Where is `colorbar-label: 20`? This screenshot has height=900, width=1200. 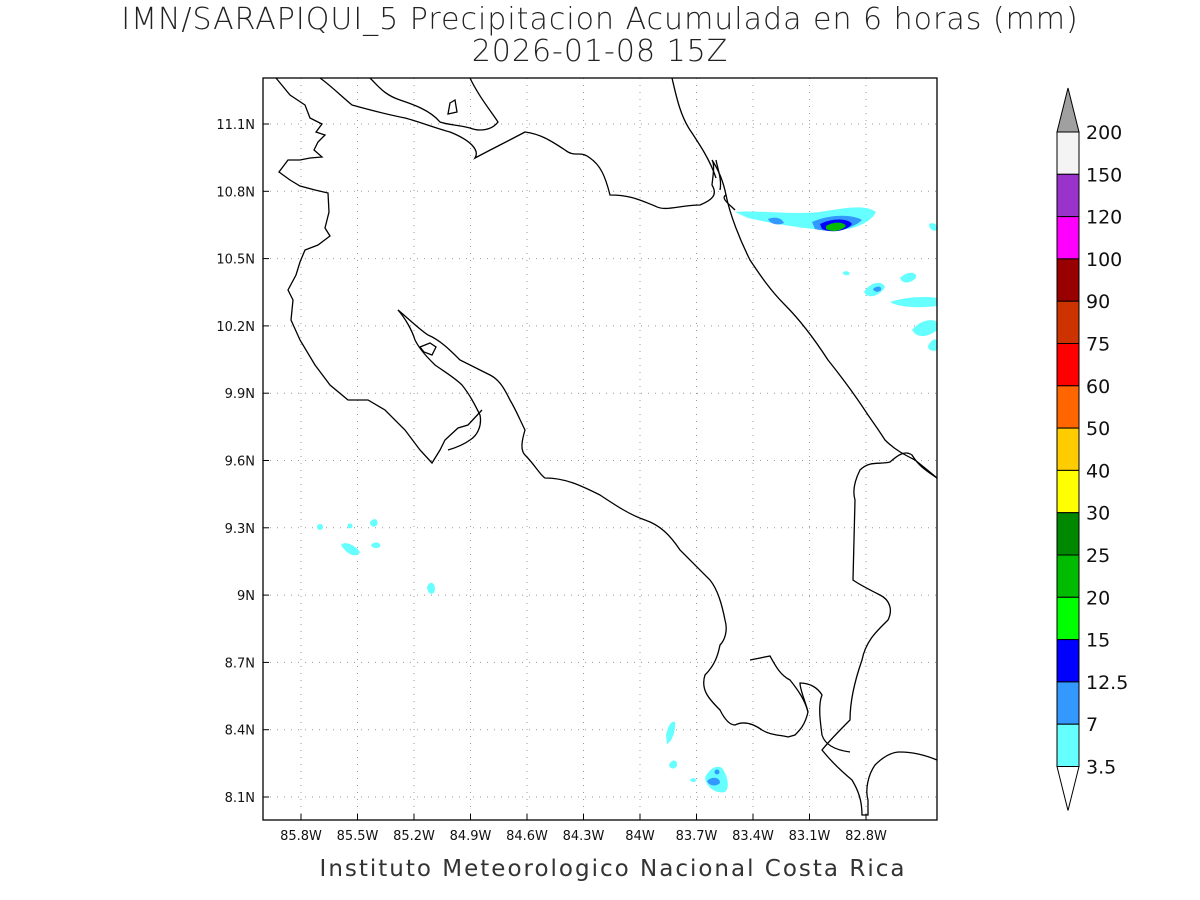
colorbar-label: 20 is located at coordinates (1098, 598).